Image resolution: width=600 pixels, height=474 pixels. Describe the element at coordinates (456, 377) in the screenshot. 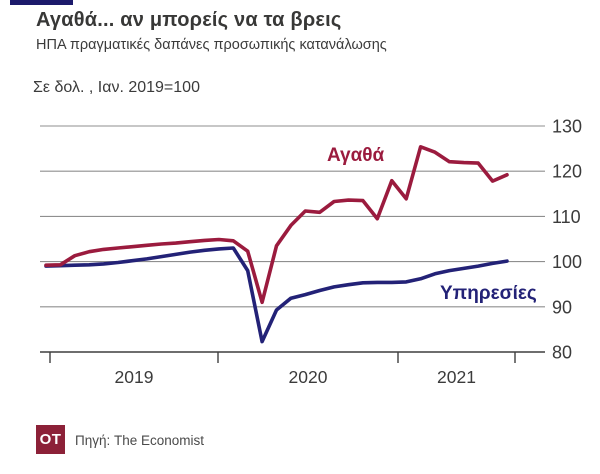

I see `x-tick-label: 2021` at that location.